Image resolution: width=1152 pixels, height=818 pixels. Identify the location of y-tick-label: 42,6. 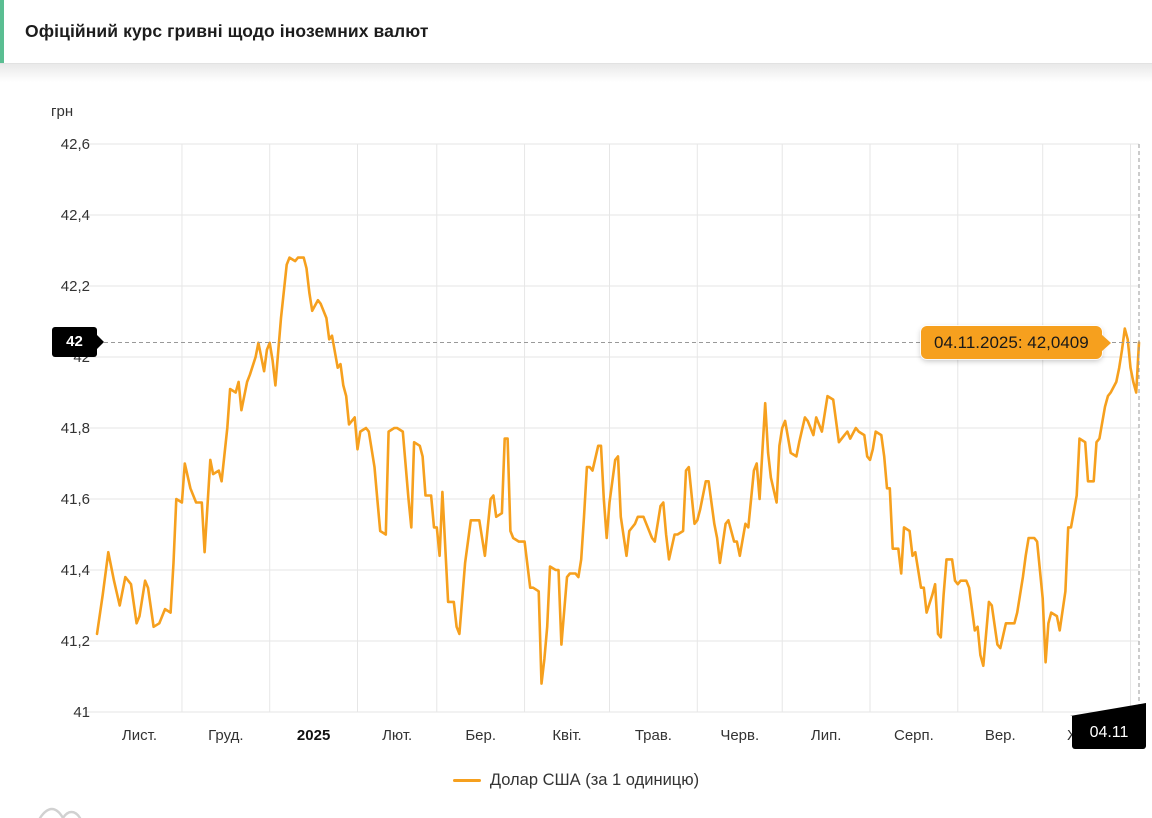
(75, 144).